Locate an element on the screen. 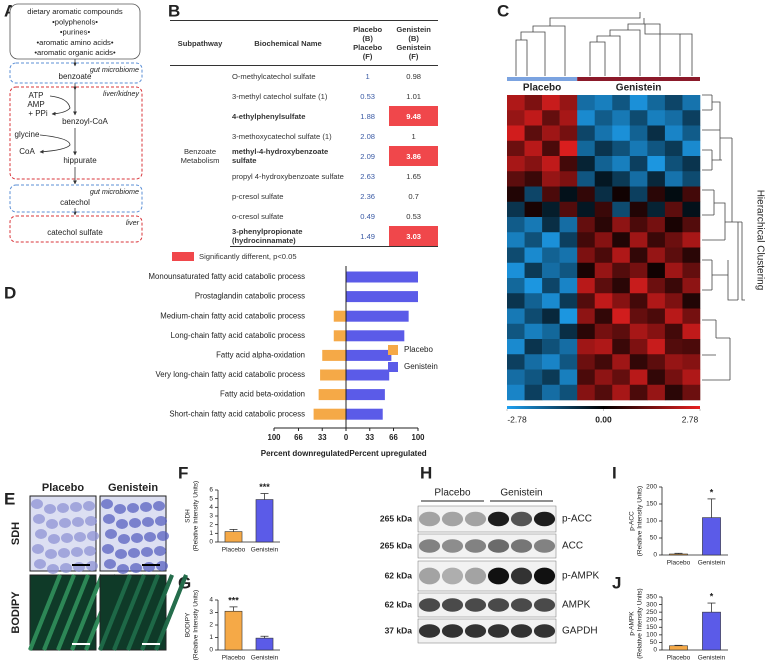 The width and height of the screenshot is (775, 664). colorbar is located at coordinates (603, 407).